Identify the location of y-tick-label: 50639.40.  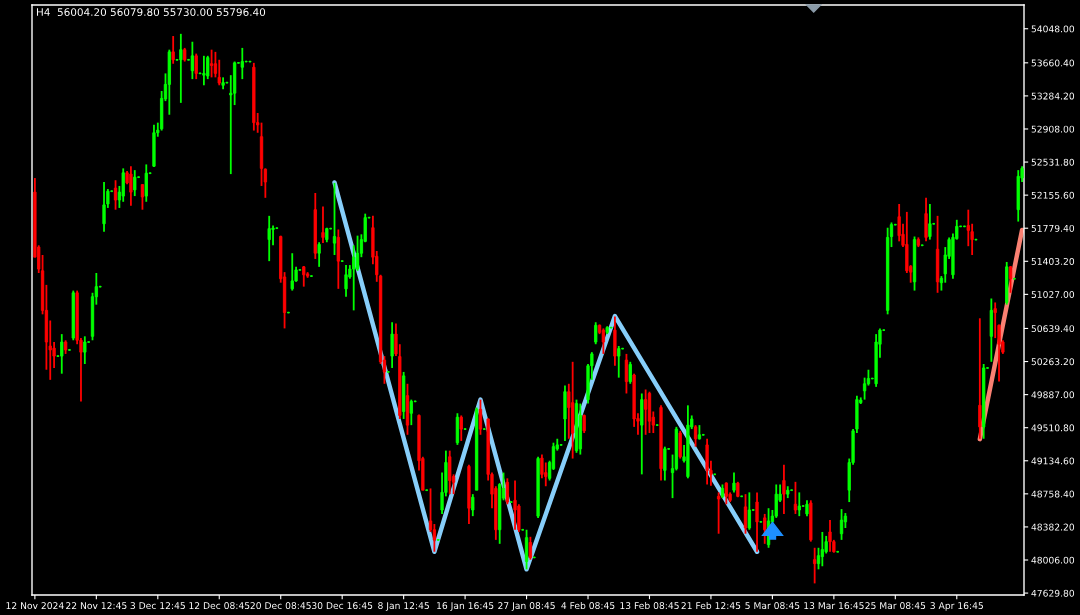
(1053, 329).